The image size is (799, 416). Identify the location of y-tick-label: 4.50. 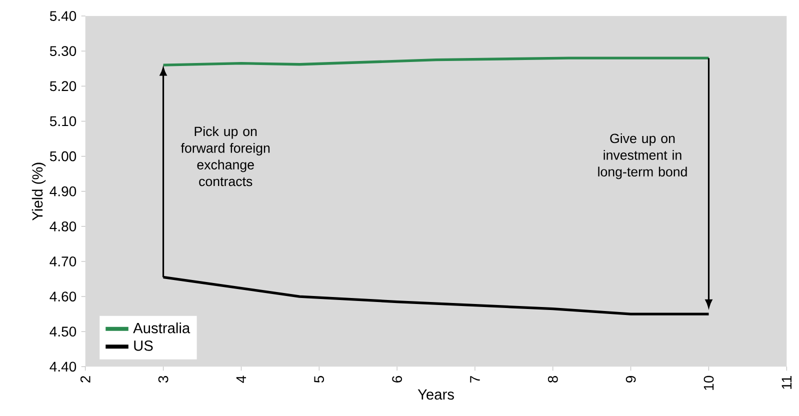
(63, 331).